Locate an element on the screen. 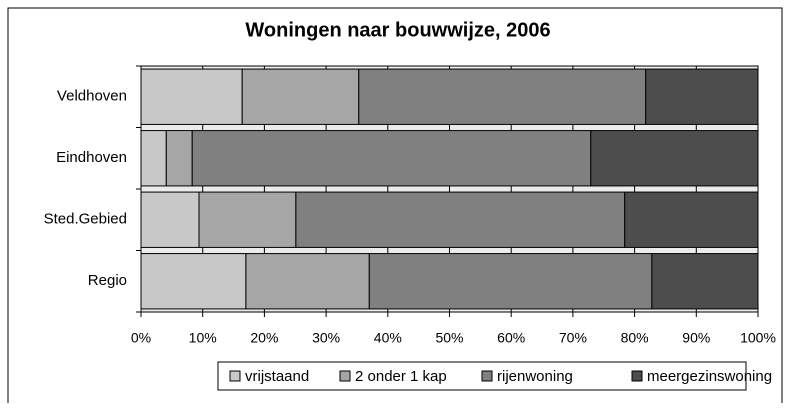 The width and height of the screenshot is (796, 408). x-tick-label: 90% is located at coordinates (696, 338).